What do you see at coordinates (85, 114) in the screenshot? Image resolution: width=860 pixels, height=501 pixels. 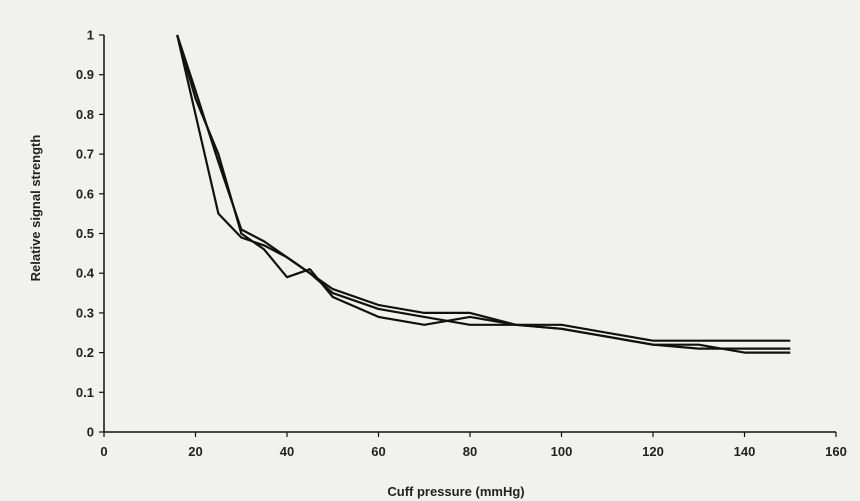 I see `y-tick-label: 0.8` at bounding box center [85, 114].